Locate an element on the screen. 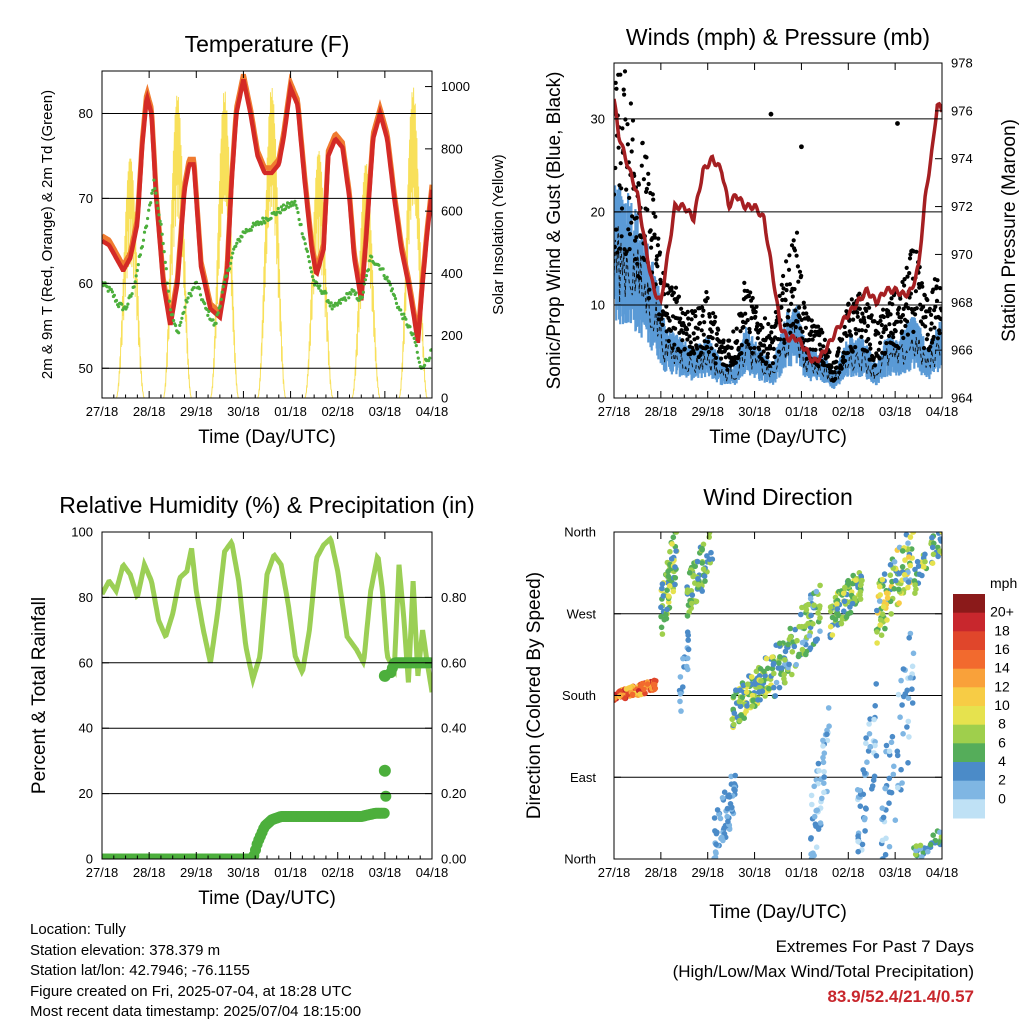 This screenshot has height=1024, width=1024. y-tick-label: 30 is located at coordinates (598, 118).